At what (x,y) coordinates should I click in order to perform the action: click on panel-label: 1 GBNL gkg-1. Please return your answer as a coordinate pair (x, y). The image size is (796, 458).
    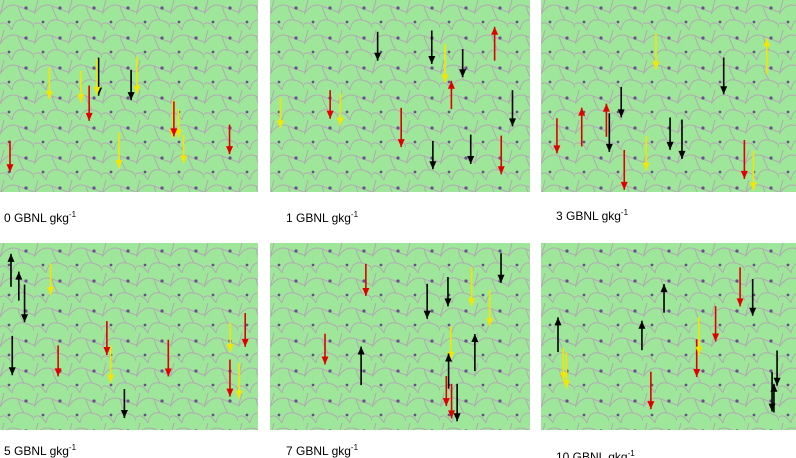
    Looking at the image, I should click on (322, 217).